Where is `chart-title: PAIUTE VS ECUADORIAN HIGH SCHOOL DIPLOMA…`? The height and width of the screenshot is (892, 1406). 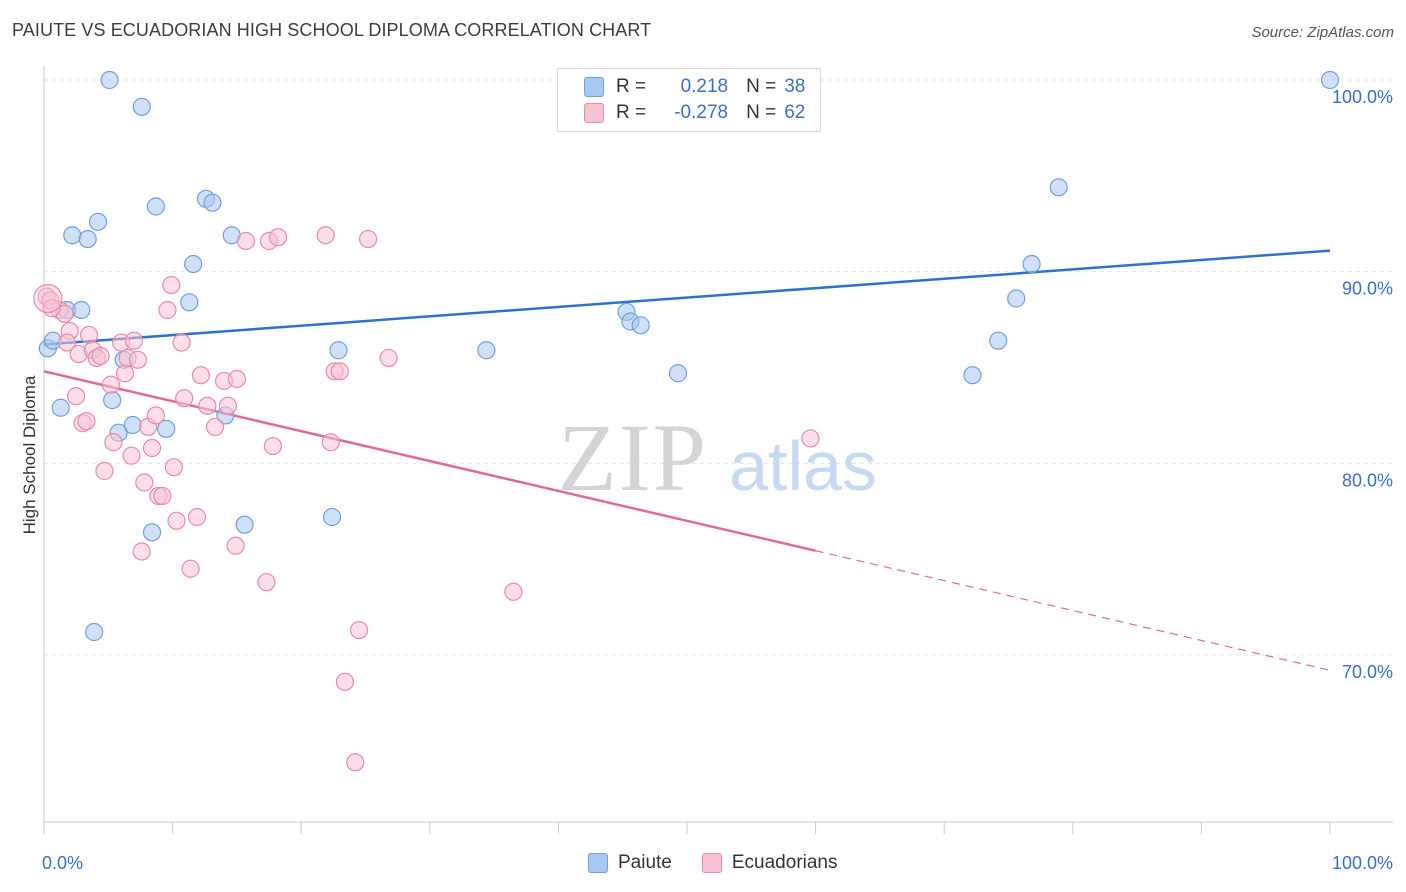 chart-title: PAIUTE VS ECUADORIAN HIGH SCHOOL DIPLOMA… is located at coordinates (332, 30).